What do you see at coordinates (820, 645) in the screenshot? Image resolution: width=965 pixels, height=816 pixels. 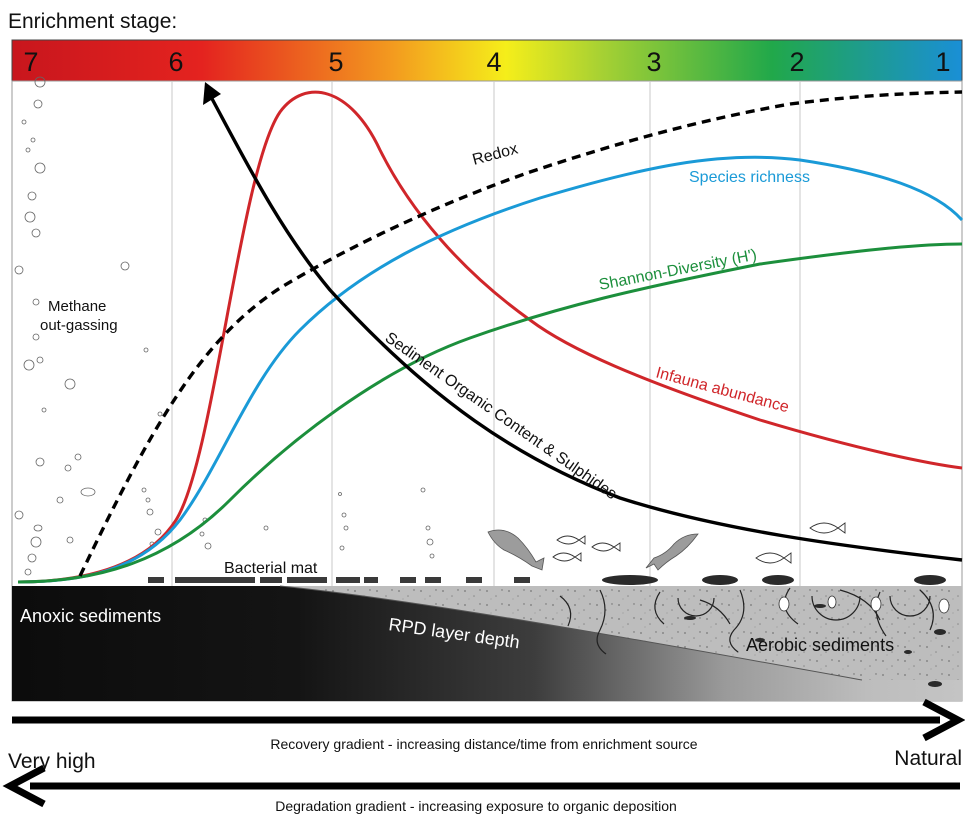 I see `aerobic-sediments-label: Aerobic sediments` at bounding box center [820, 645].